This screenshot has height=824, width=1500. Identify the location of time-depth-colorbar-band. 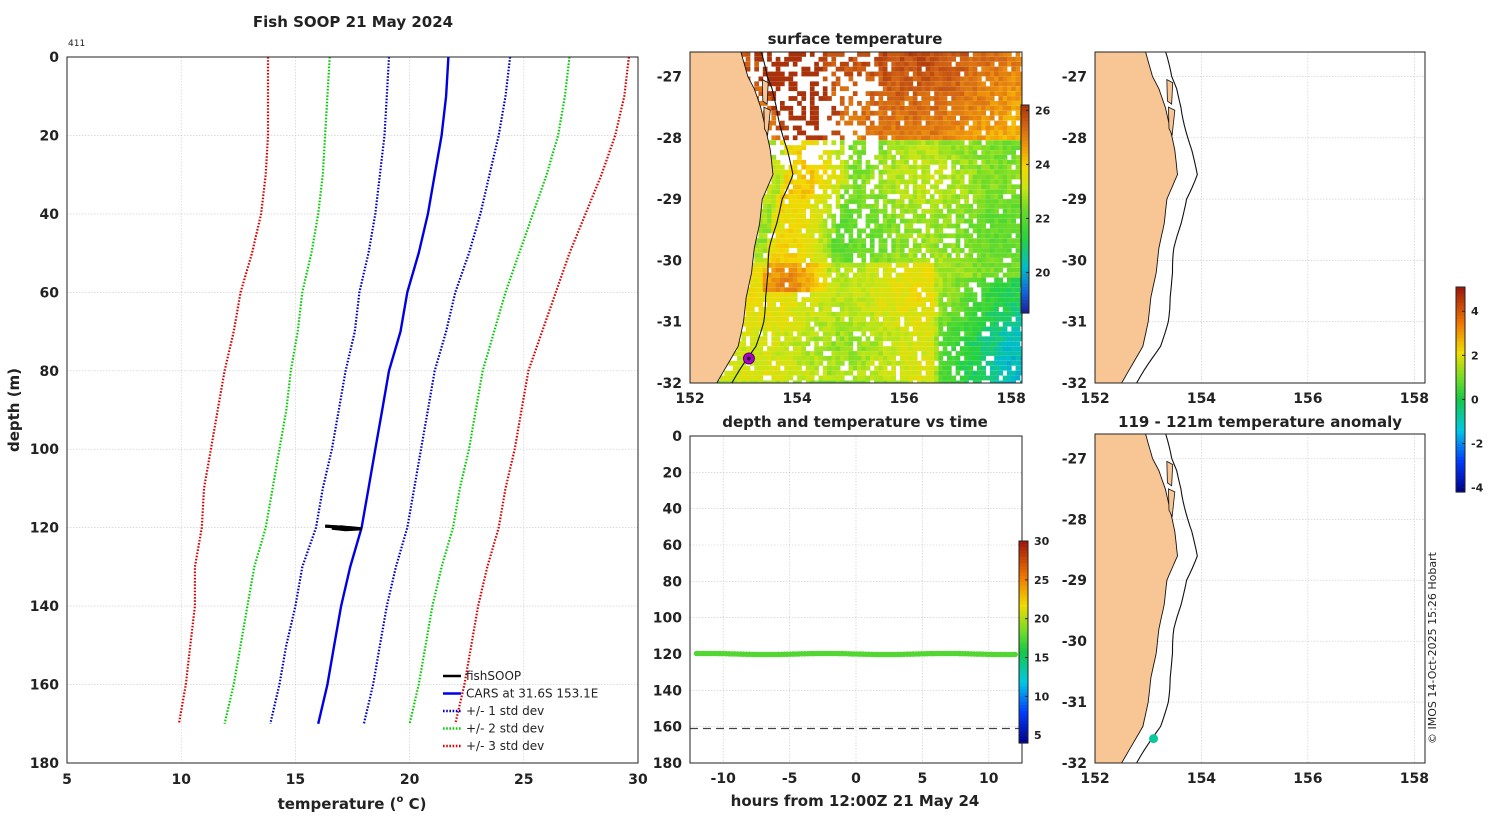
(1023, 729).